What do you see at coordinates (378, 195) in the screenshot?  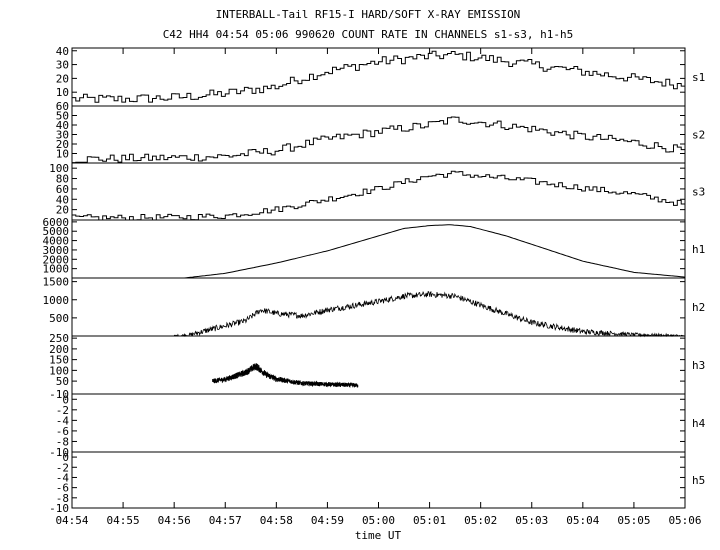 I see `series-line-s3` at bounding box center [378, 195].